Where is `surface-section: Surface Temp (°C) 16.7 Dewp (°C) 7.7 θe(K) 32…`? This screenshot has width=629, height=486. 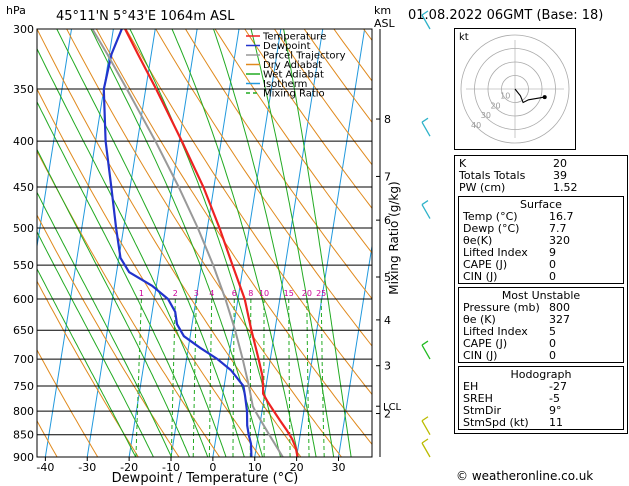
surface-section: Surface Temp (°C) 16.7 Dewp (°C) 7.7 θe(K) 32… is located at coordinates (541, 240).